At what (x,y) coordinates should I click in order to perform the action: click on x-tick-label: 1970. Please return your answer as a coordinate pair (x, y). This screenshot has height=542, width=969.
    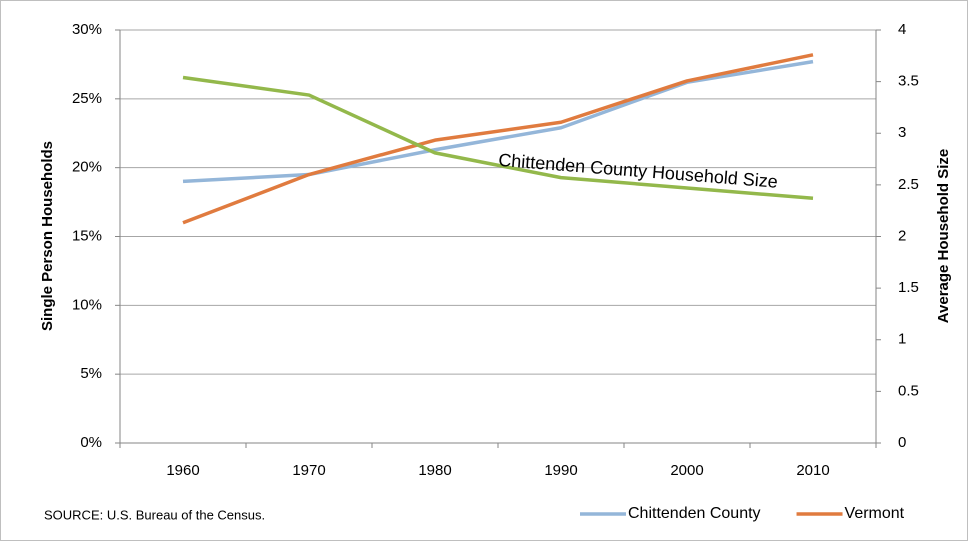
    Looking at the image, I should click on (308, 470).